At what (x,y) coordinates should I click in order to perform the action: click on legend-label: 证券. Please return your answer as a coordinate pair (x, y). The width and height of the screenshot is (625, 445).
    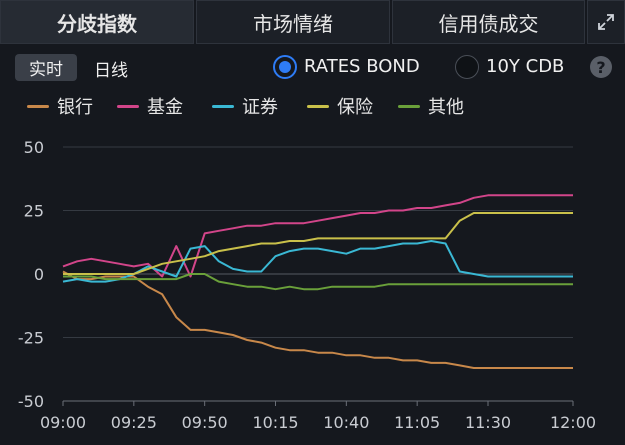
    Looking at the image, I should click on (260, 107).